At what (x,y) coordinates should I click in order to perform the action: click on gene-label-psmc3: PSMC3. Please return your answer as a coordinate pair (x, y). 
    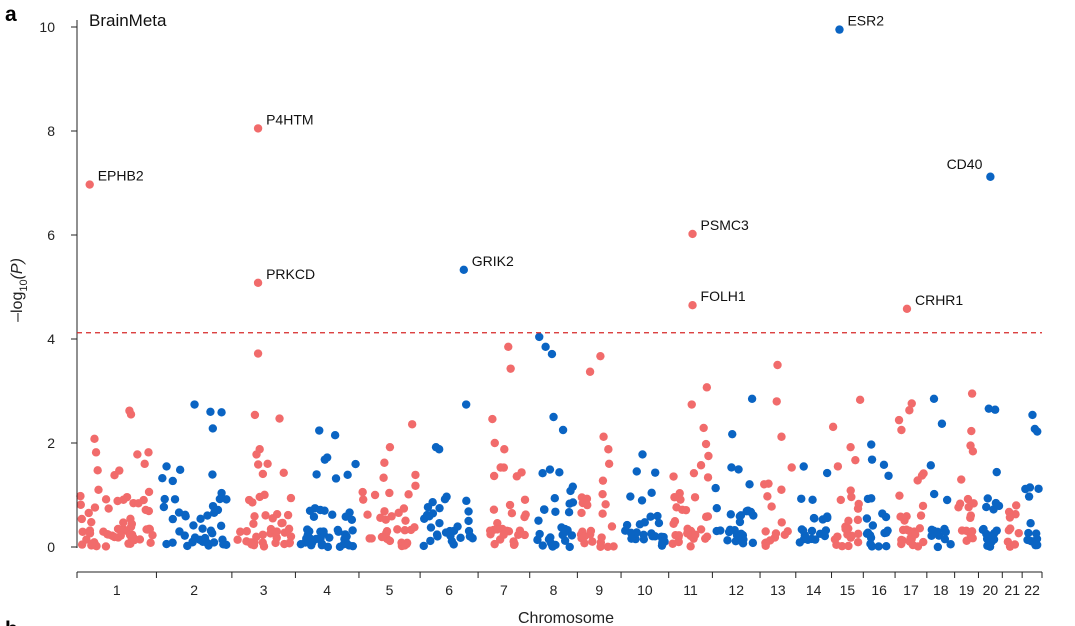
    Looking at the image, I should click on (725, 225).